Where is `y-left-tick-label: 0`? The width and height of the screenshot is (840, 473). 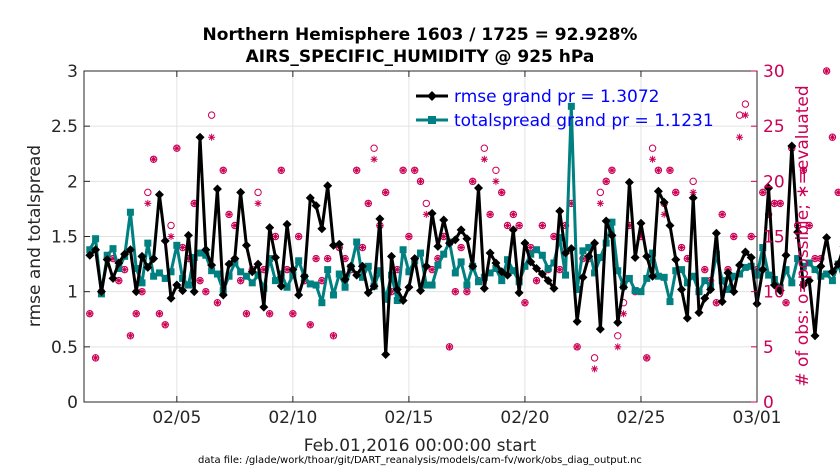
y-left-tick-label: 0 is located at coordinates (72, 403).